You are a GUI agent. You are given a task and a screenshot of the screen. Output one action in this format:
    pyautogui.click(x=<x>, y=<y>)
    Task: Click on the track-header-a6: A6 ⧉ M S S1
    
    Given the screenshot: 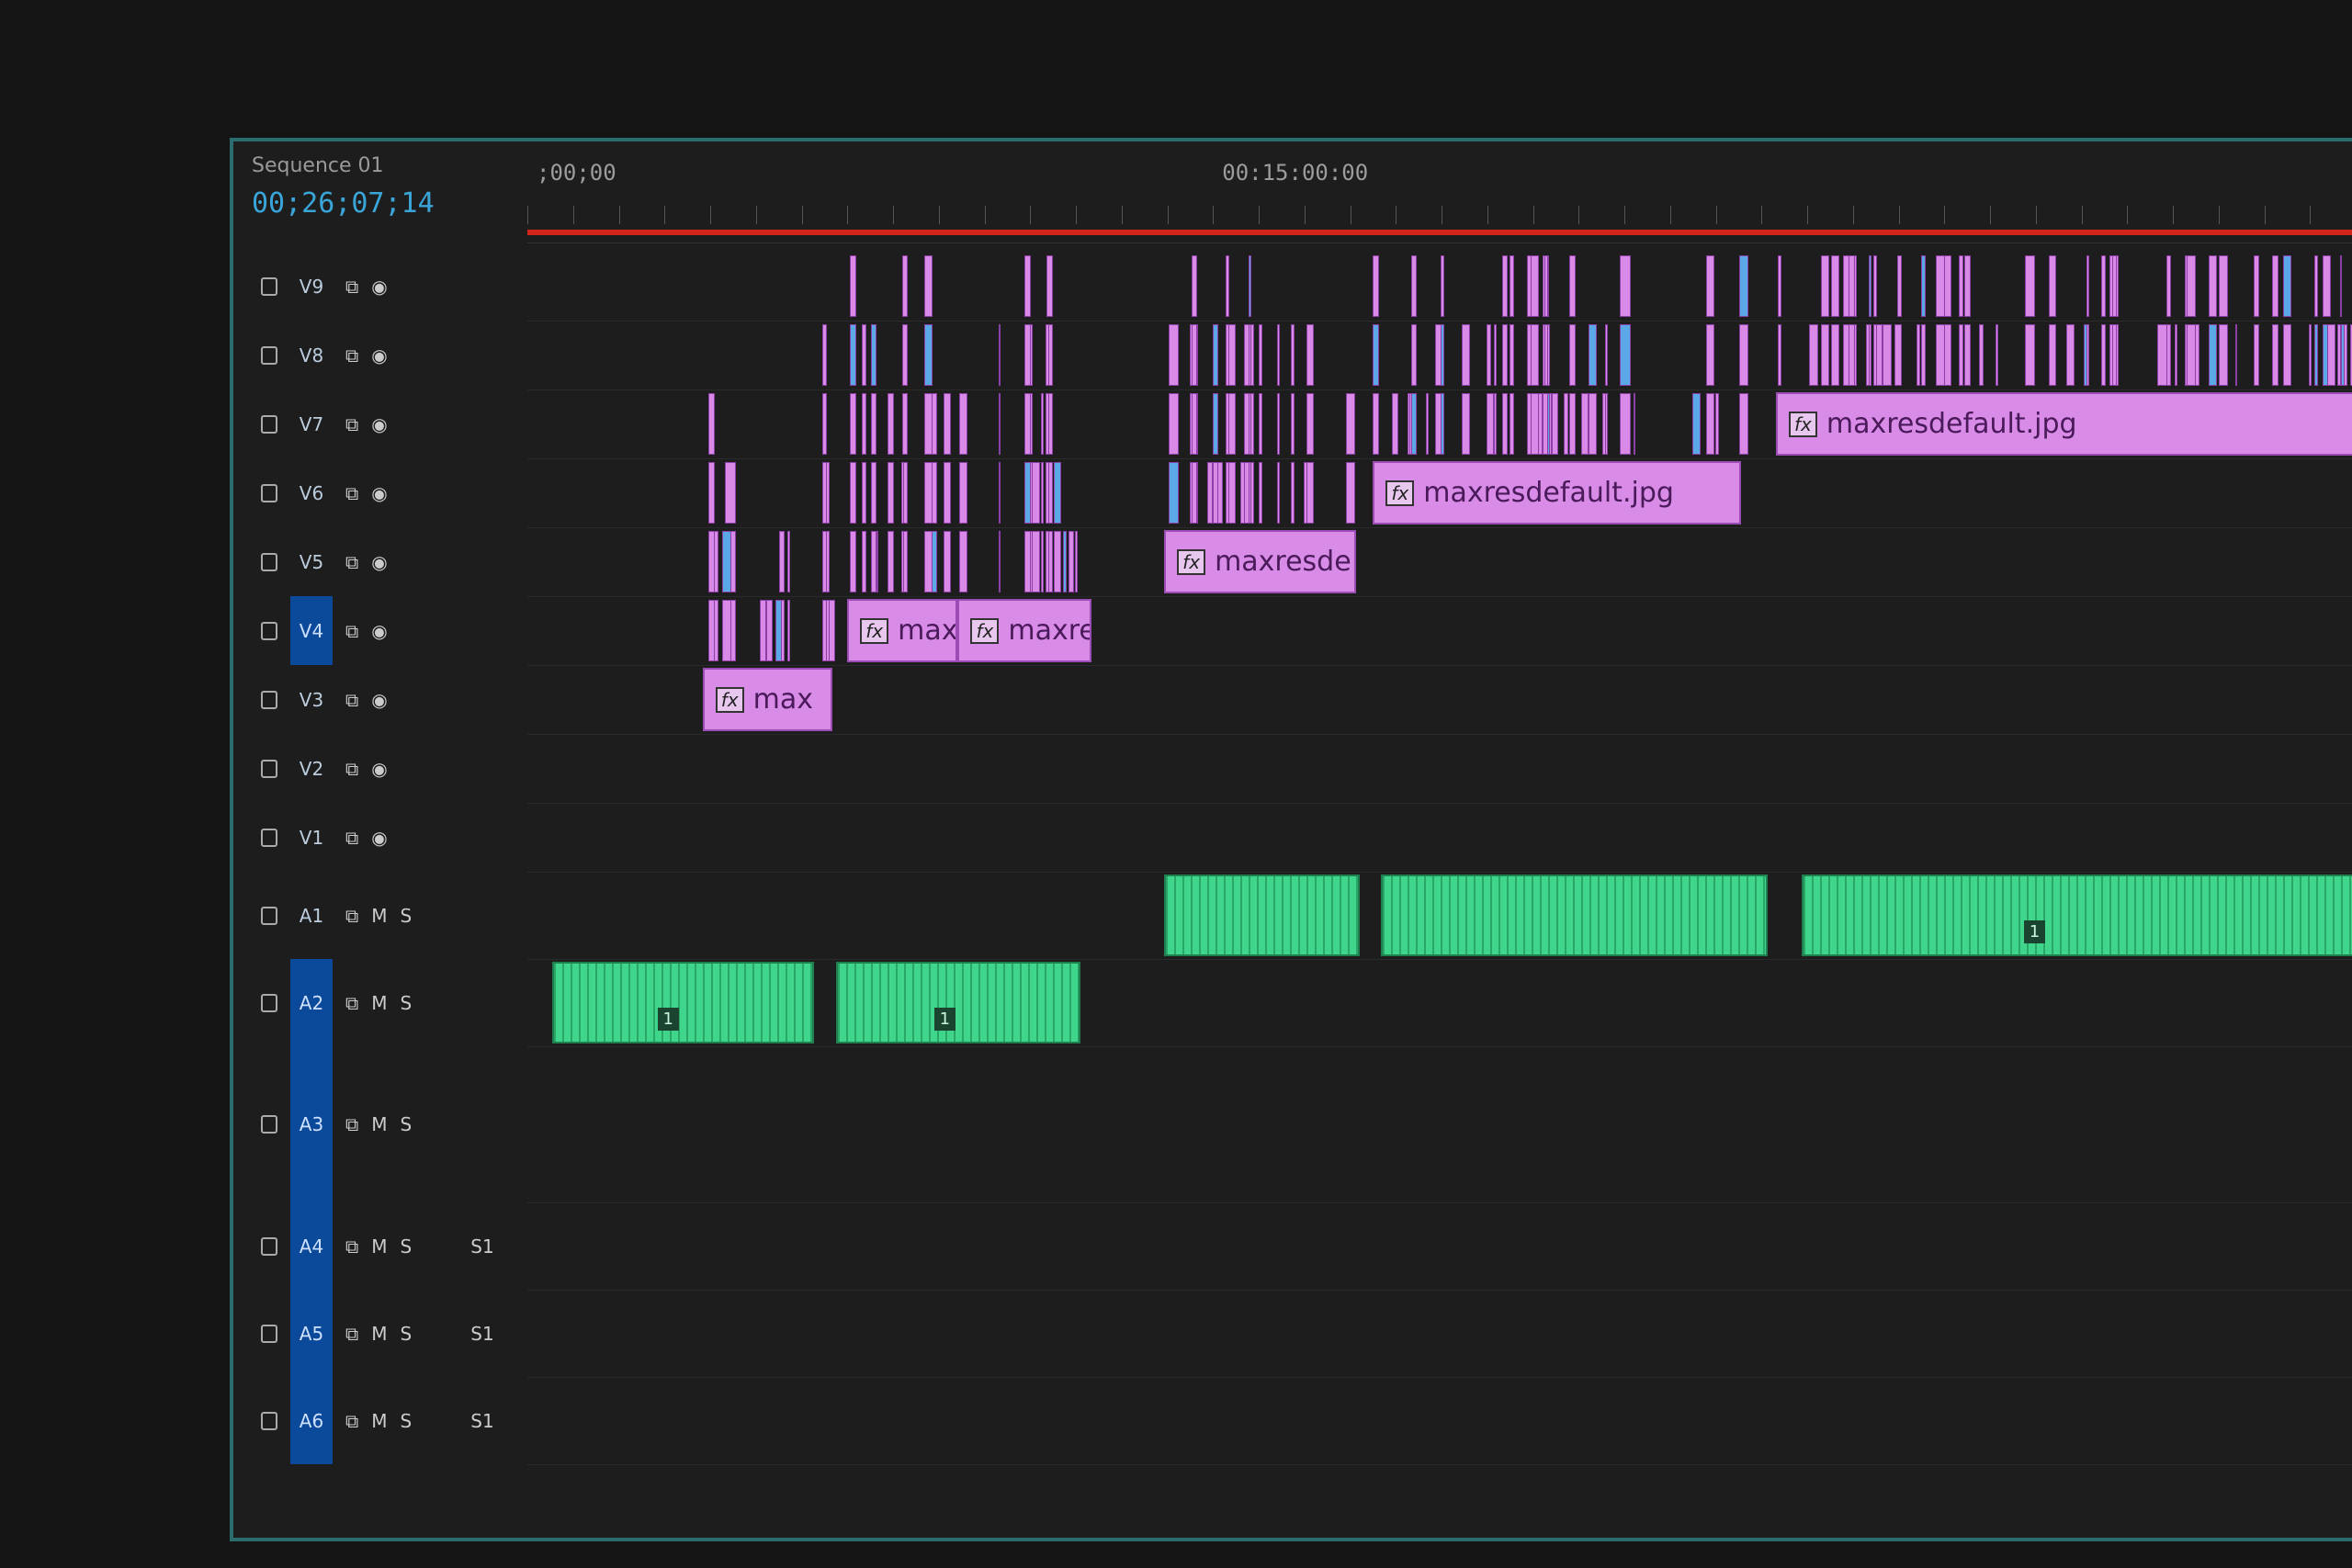 What is the action you would take?
    pyautogui.click(x=380, y=1420)
    